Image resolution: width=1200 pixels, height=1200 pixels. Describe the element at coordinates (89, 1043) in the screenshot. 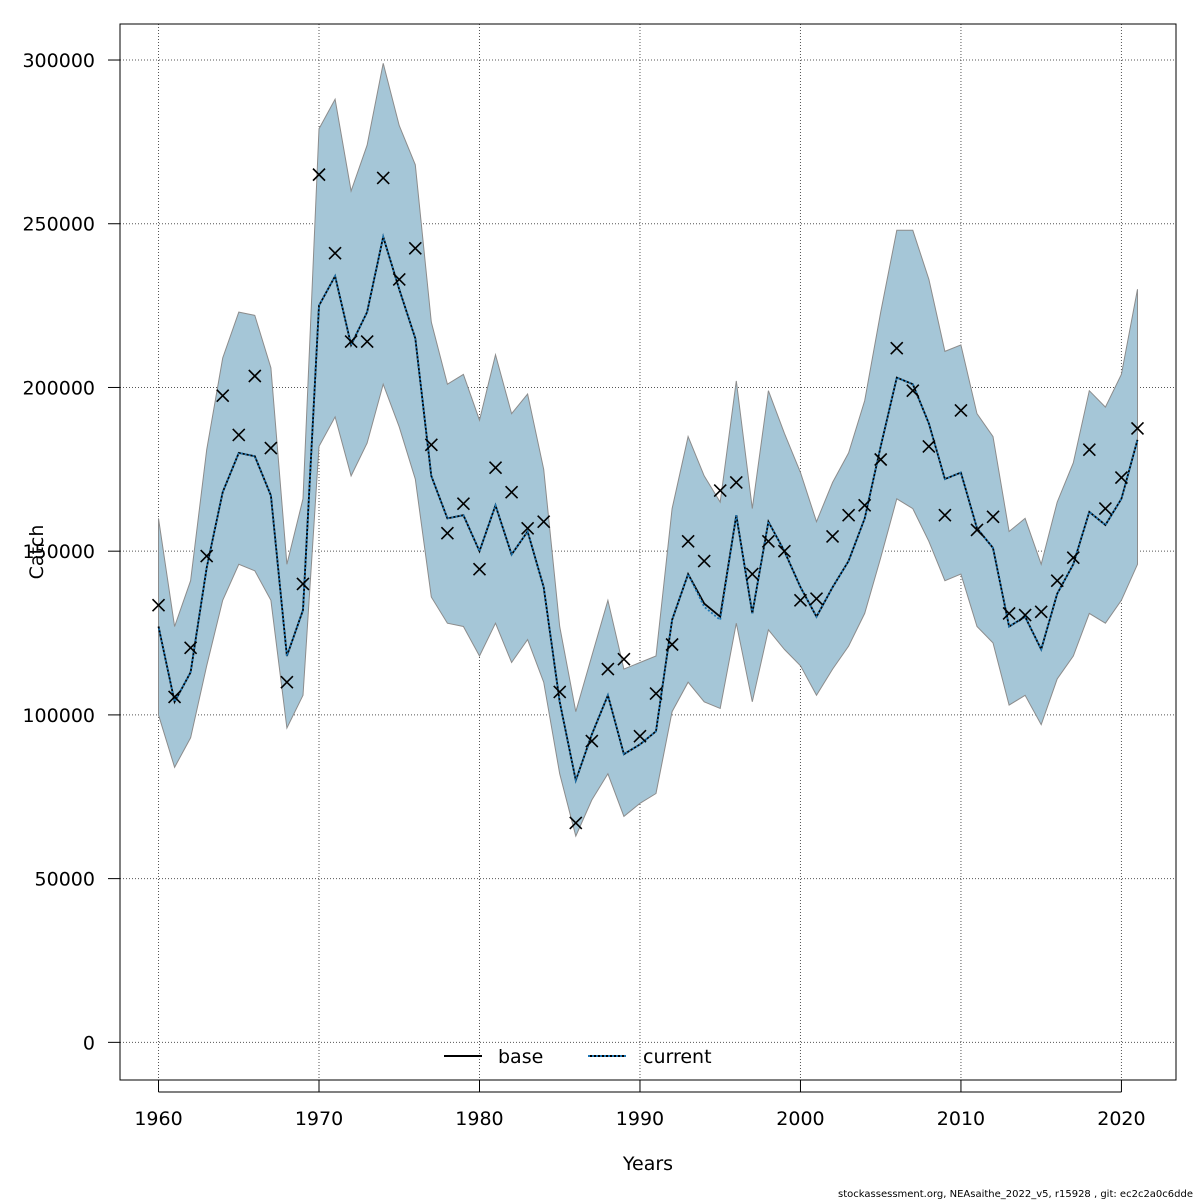

I see `y-tick-label: 0` at that location.